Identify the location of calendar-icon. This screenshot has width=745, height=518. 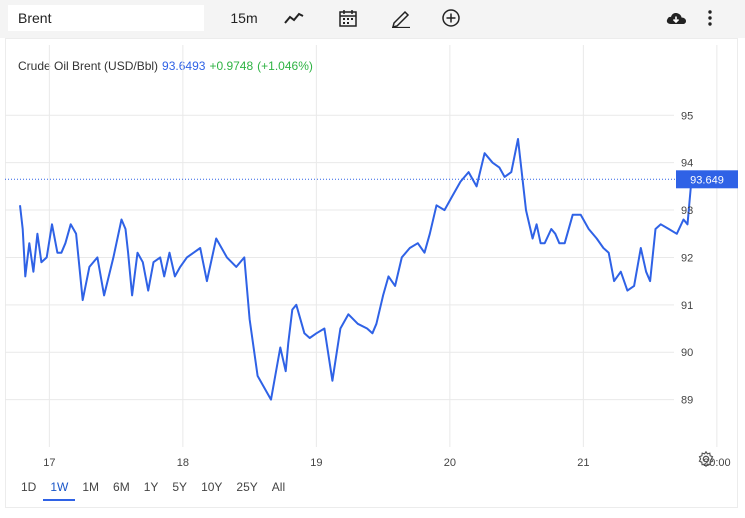
(348, 18).